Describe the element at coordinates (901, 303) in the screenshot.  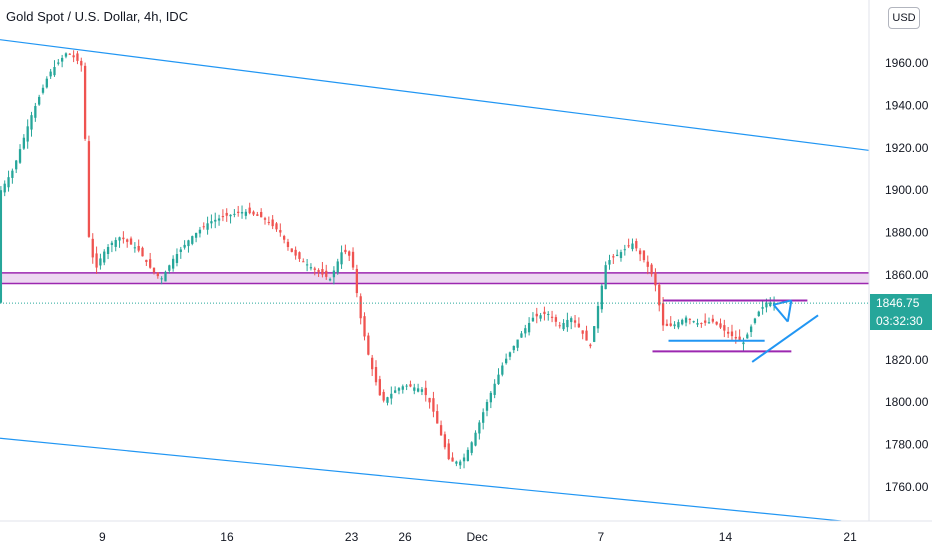
I see `last-price-label: 1846.75` at that location.